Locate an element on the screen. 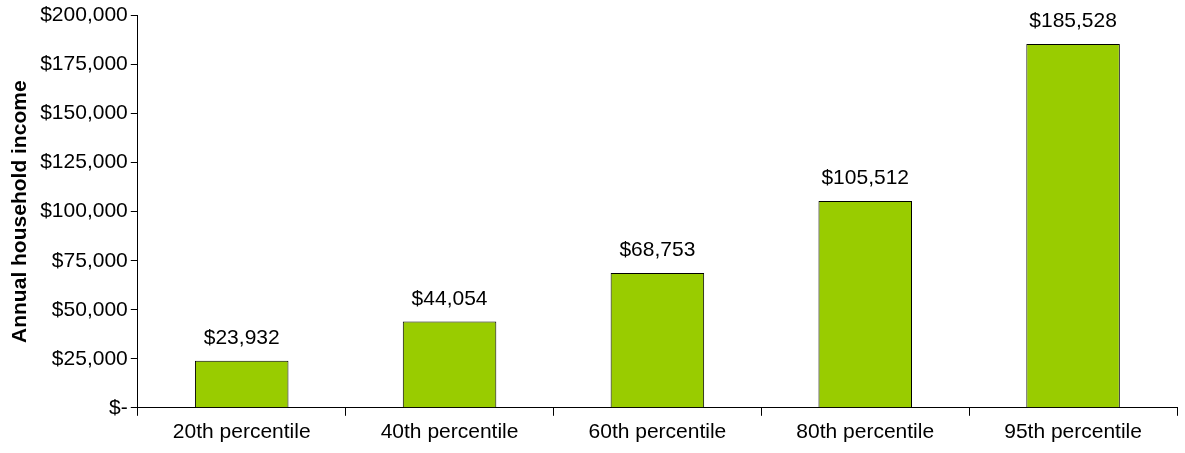  y-tick-label: $75,000 is located at coordinates (89, 259).